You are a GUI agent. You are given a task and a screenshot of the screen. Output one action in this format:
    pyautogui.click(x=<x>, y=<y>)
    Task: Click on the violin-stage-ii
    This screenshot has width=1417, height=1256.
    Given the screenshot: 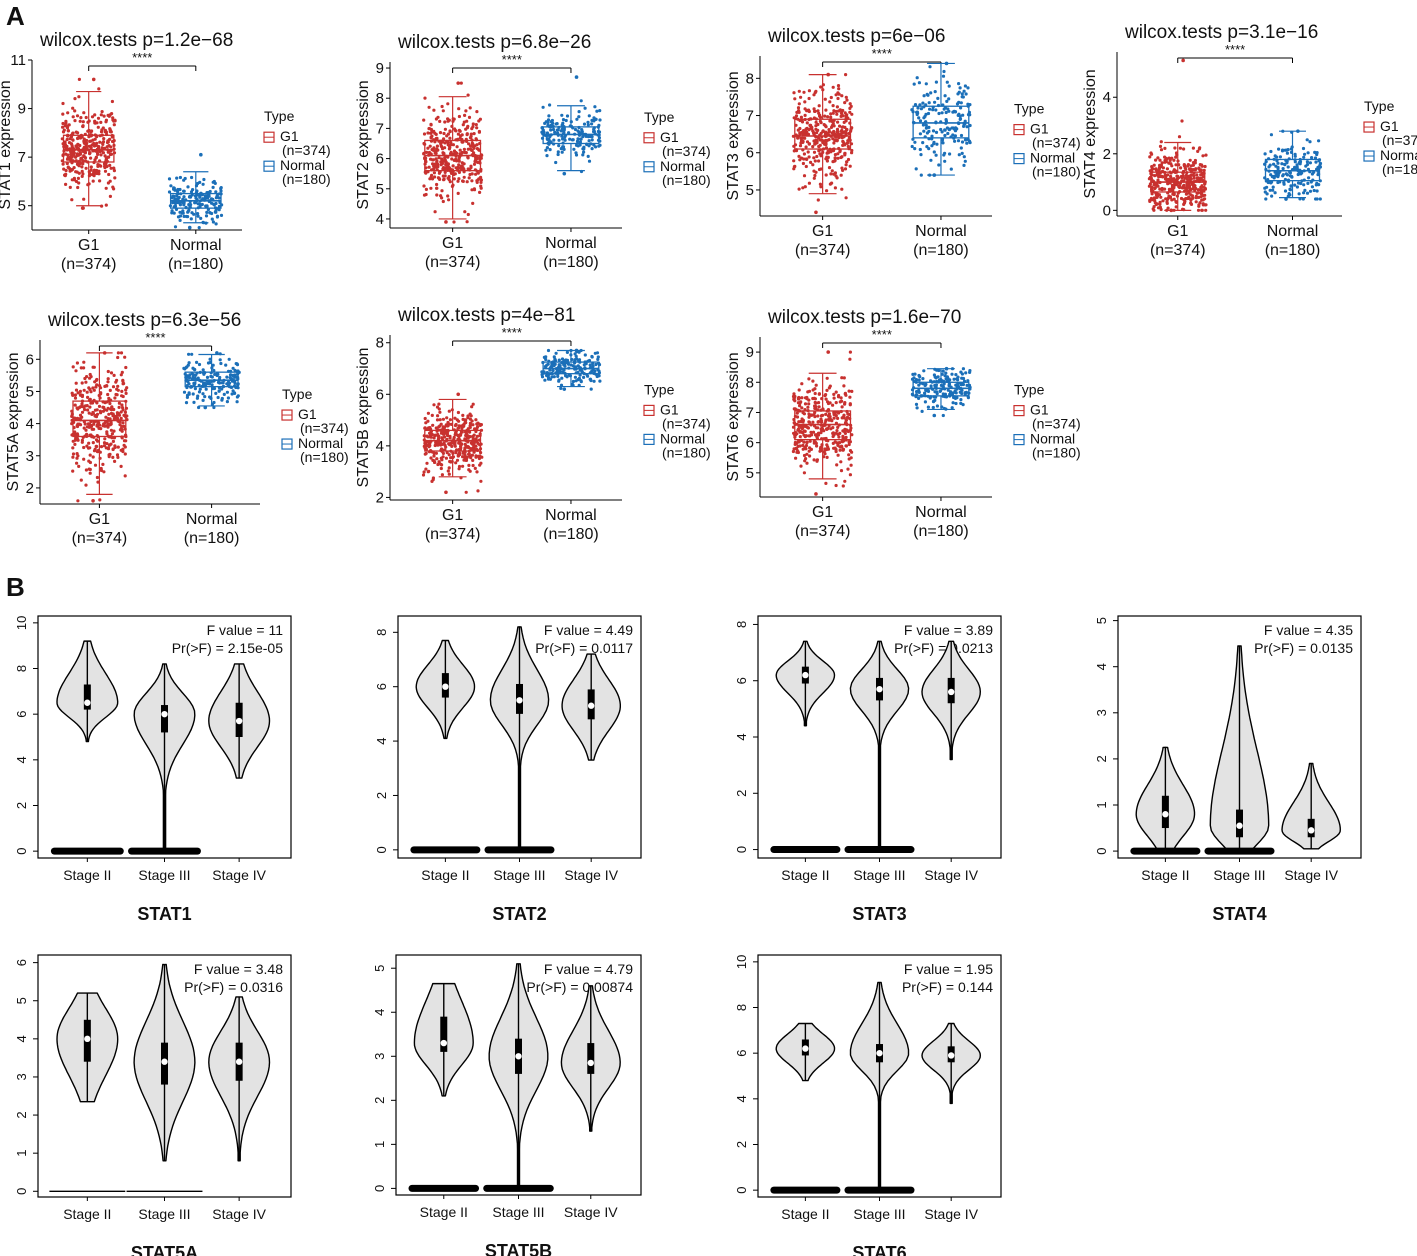 What is the action you would take?
    pyautogui.click(x=444, y=1087)
    